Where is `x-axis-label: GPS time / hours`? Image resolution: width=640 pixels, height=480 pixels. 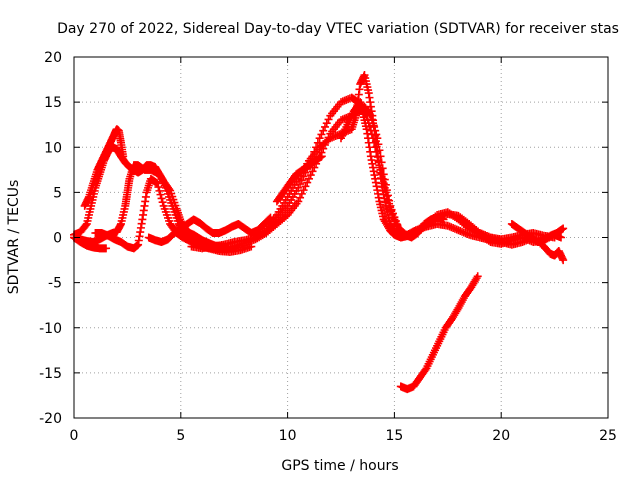 x-axis-label: GPS time / hours is located at coordinates (339, 466).